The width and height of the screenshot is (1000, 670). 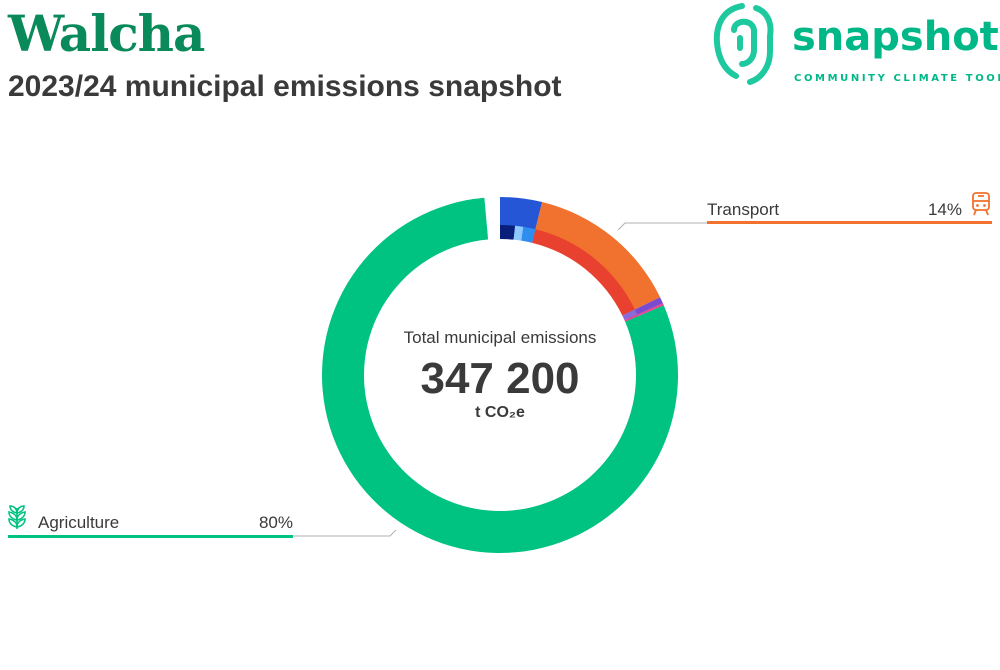 I want to click on donut-center-unit: t CO₂e, so click(x=500, y=412).